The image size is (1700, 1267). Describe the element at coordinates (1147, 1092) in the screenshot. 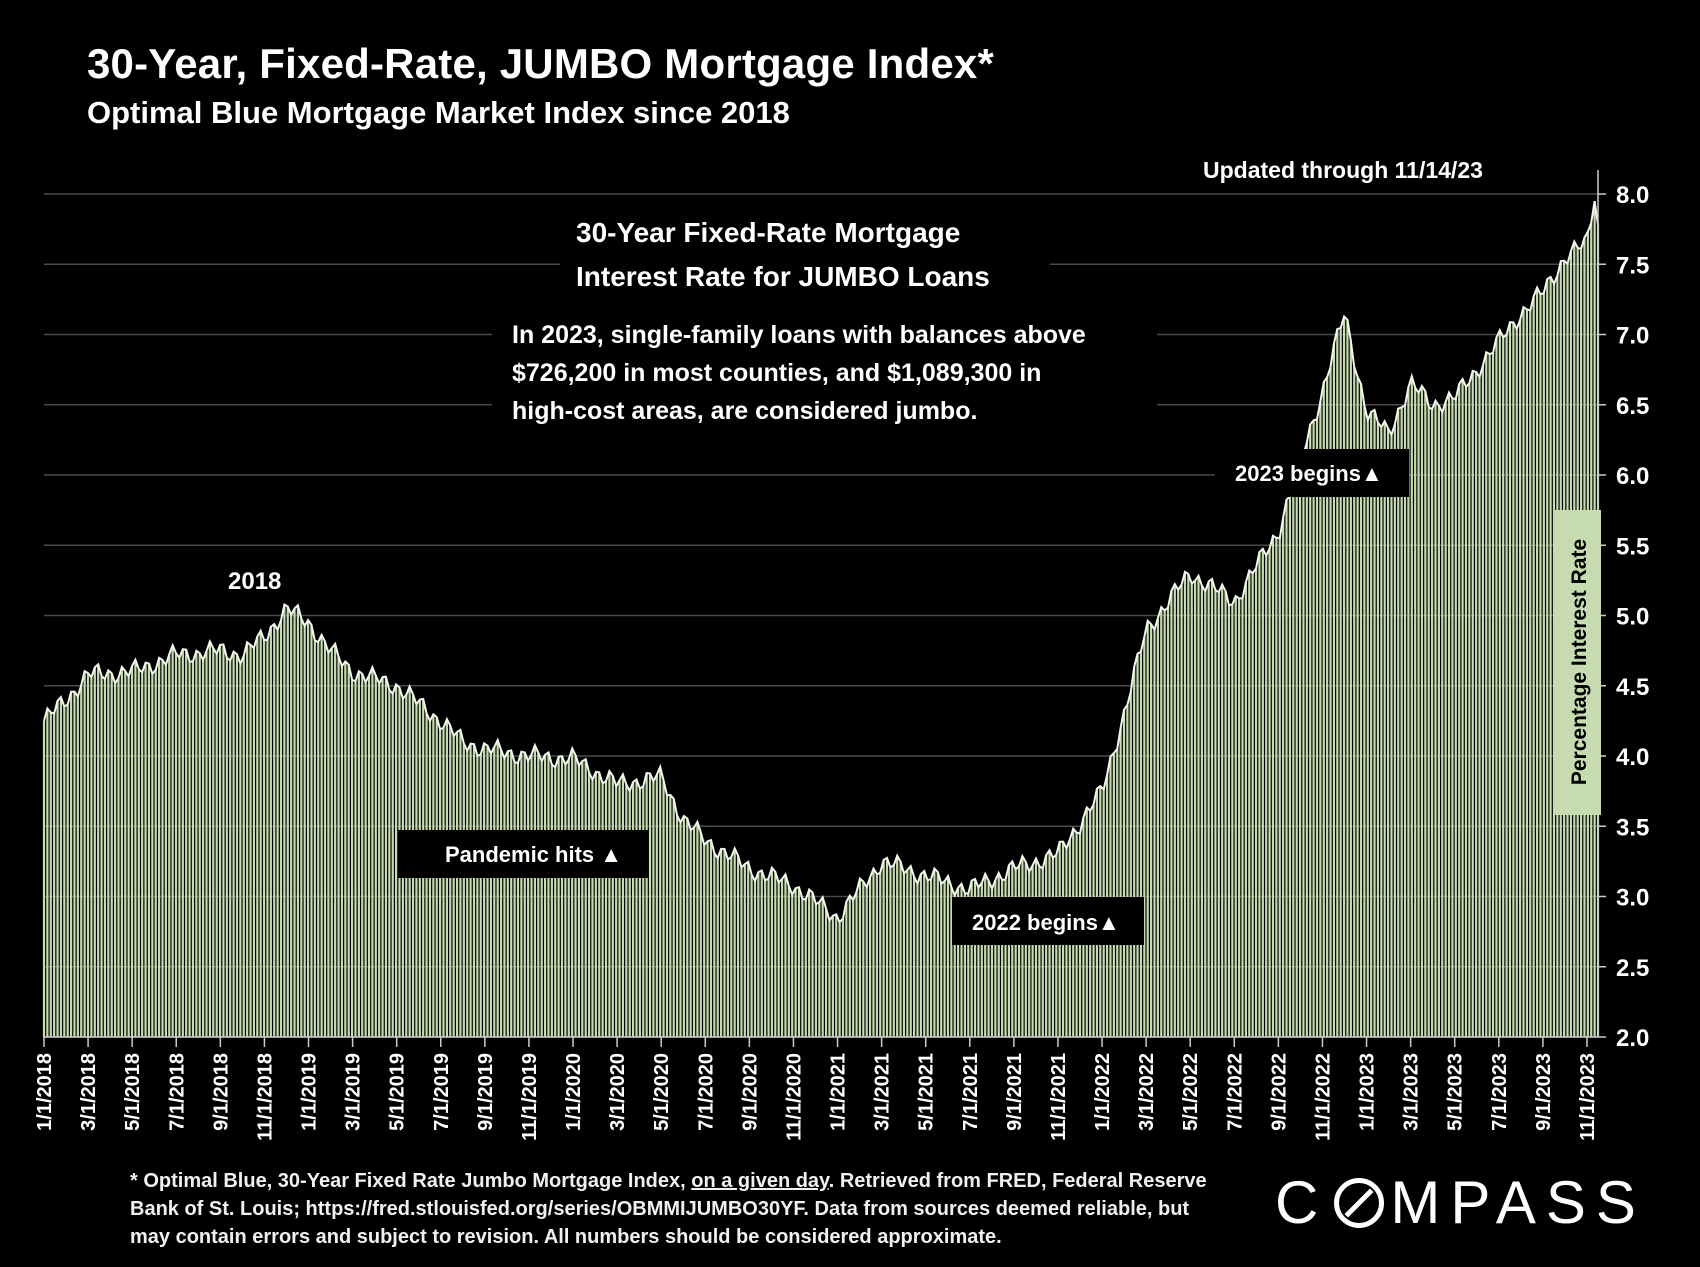

I see `x-tick-label: 3/1/2022` at that location.